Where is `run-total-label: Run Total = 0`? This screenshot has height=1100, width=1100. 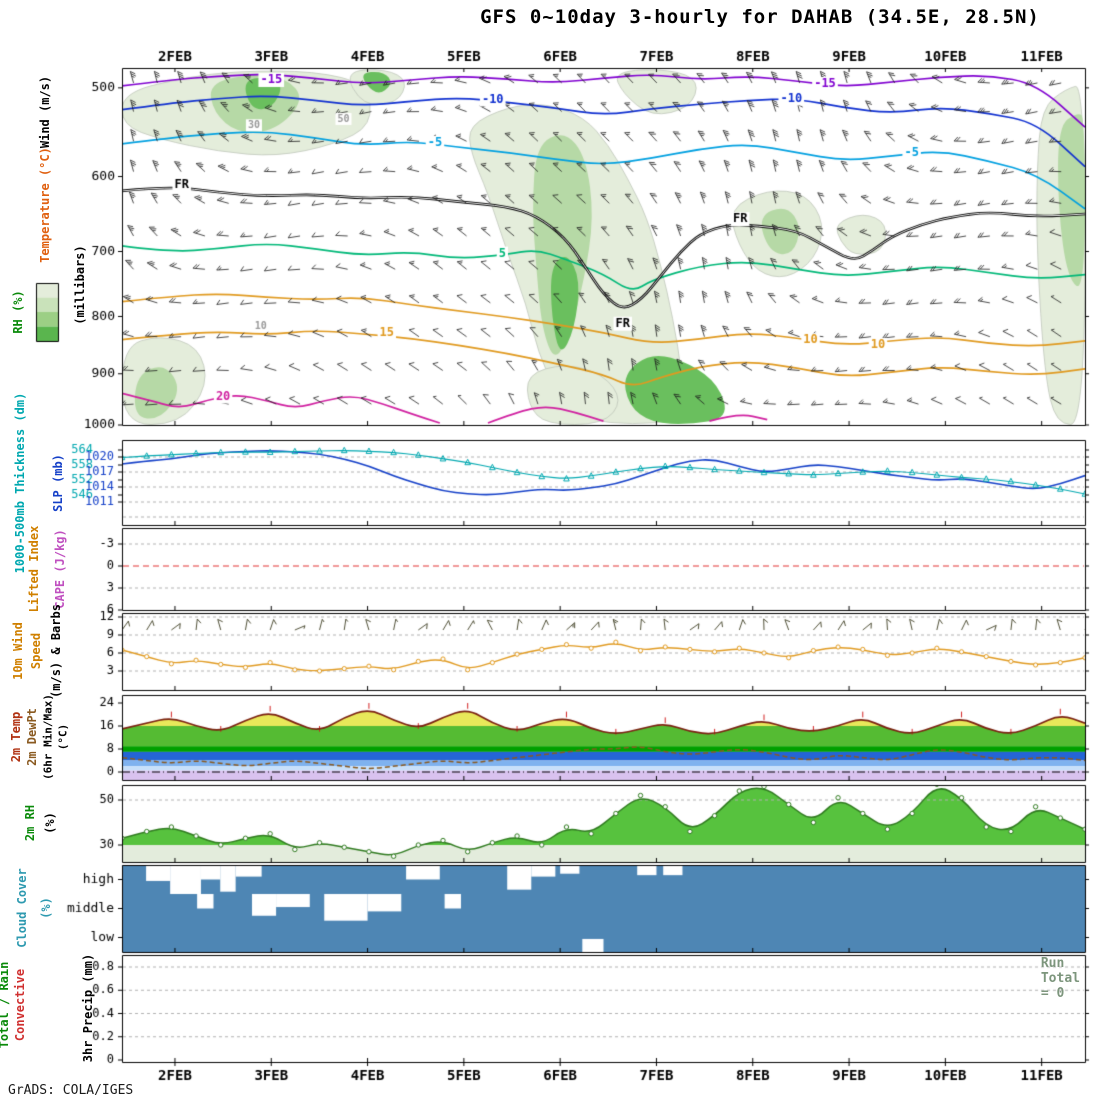
run-total-label: Run Total = 0 is located at coordinates (1060, 978).